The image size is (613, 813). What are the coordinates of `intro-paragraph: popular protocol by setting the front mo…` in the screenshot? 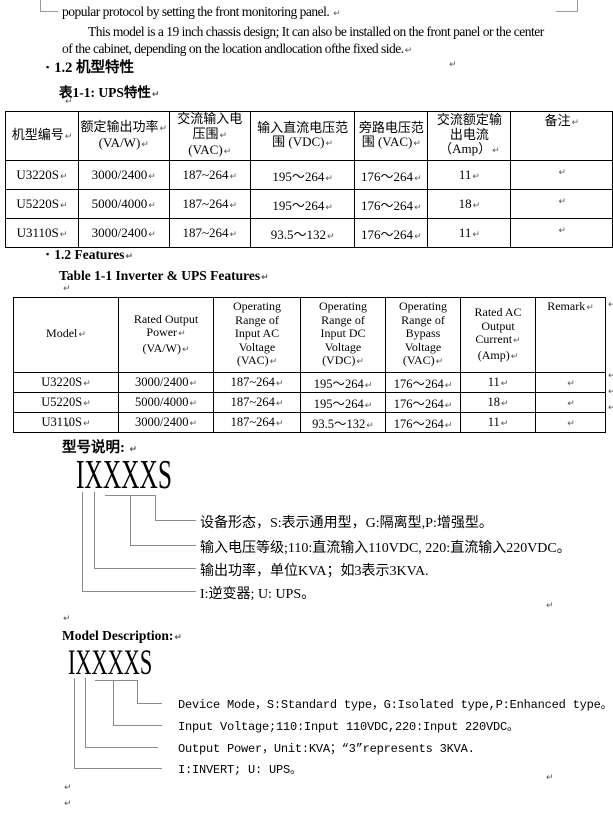 It's located at (303, 31).